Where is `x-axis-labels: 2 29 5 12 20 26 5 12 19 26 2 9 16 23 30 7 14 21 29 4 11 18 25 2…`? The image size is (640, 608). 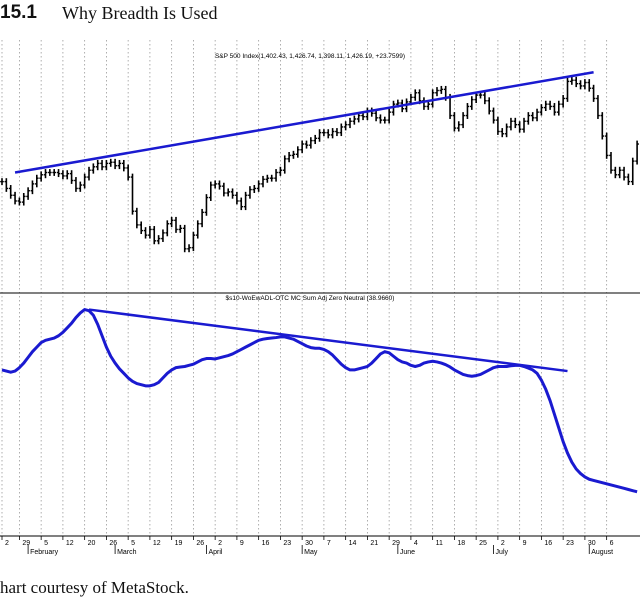 x-axis-labels: 2 29 5 12 20 26 5 12 19 26 2 9 16 23 30 7 14 21 29 4 11 18 25 2… is located at coordinates (307, 546).